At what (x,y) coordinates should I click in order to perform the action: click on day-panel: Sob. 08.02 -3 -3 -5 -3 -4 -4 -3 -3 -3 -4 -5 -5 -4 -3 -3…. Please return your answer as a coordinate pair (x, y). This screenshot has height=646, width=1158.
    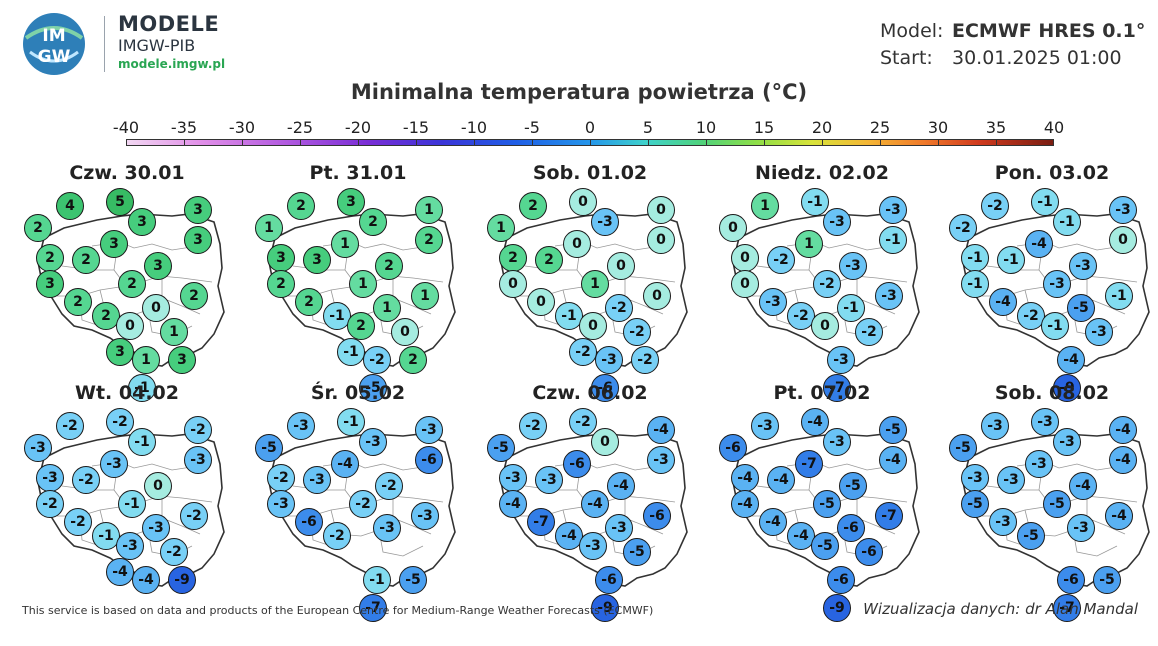
    Looking at the image, I should click on (1052, 502).